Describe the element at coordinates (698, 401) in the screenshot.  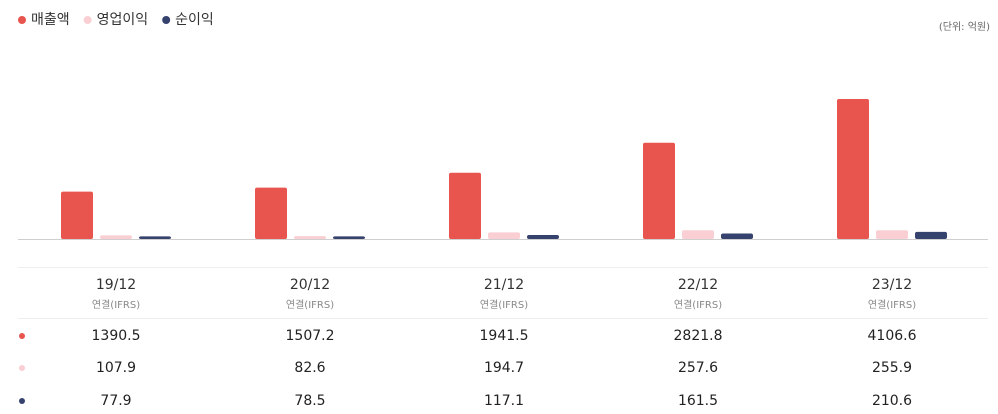
I see `table-value: 161.5` at that location.